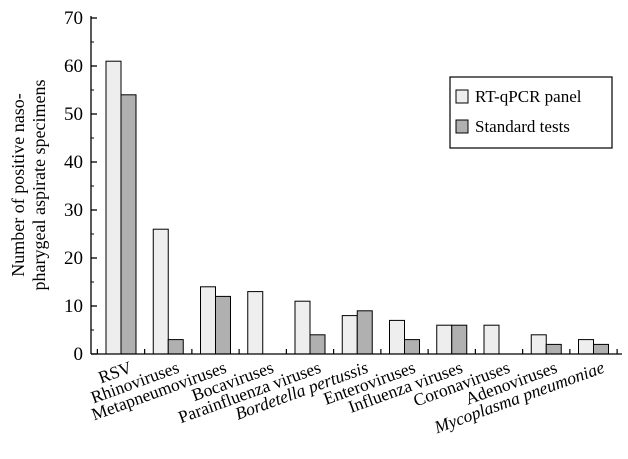 The width and height of the screenshot is (628, 459). What do you see at coordinates (302, 327) in the screenshot?
I see `bar-rt-qpcr-parainfluenza-viruses` at bounding box center [302, 327].